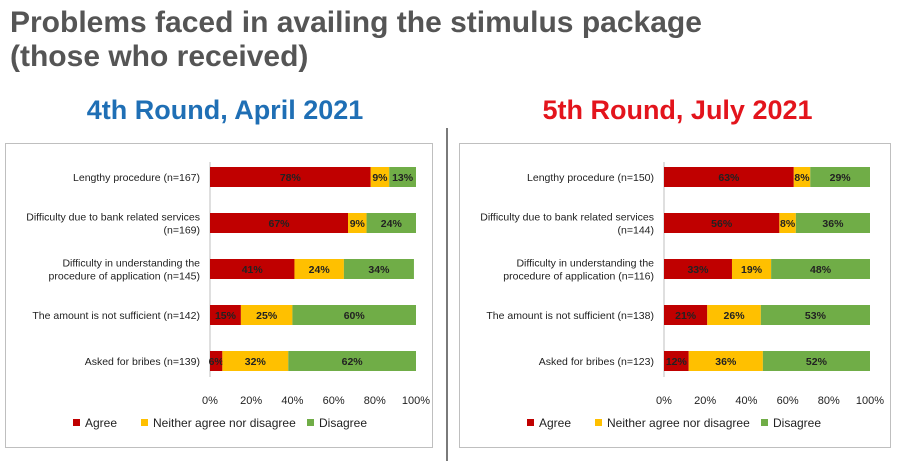 The width and height of the screenshot is (900, 461). I want to click on data-label: 33%, so click(698, 270).